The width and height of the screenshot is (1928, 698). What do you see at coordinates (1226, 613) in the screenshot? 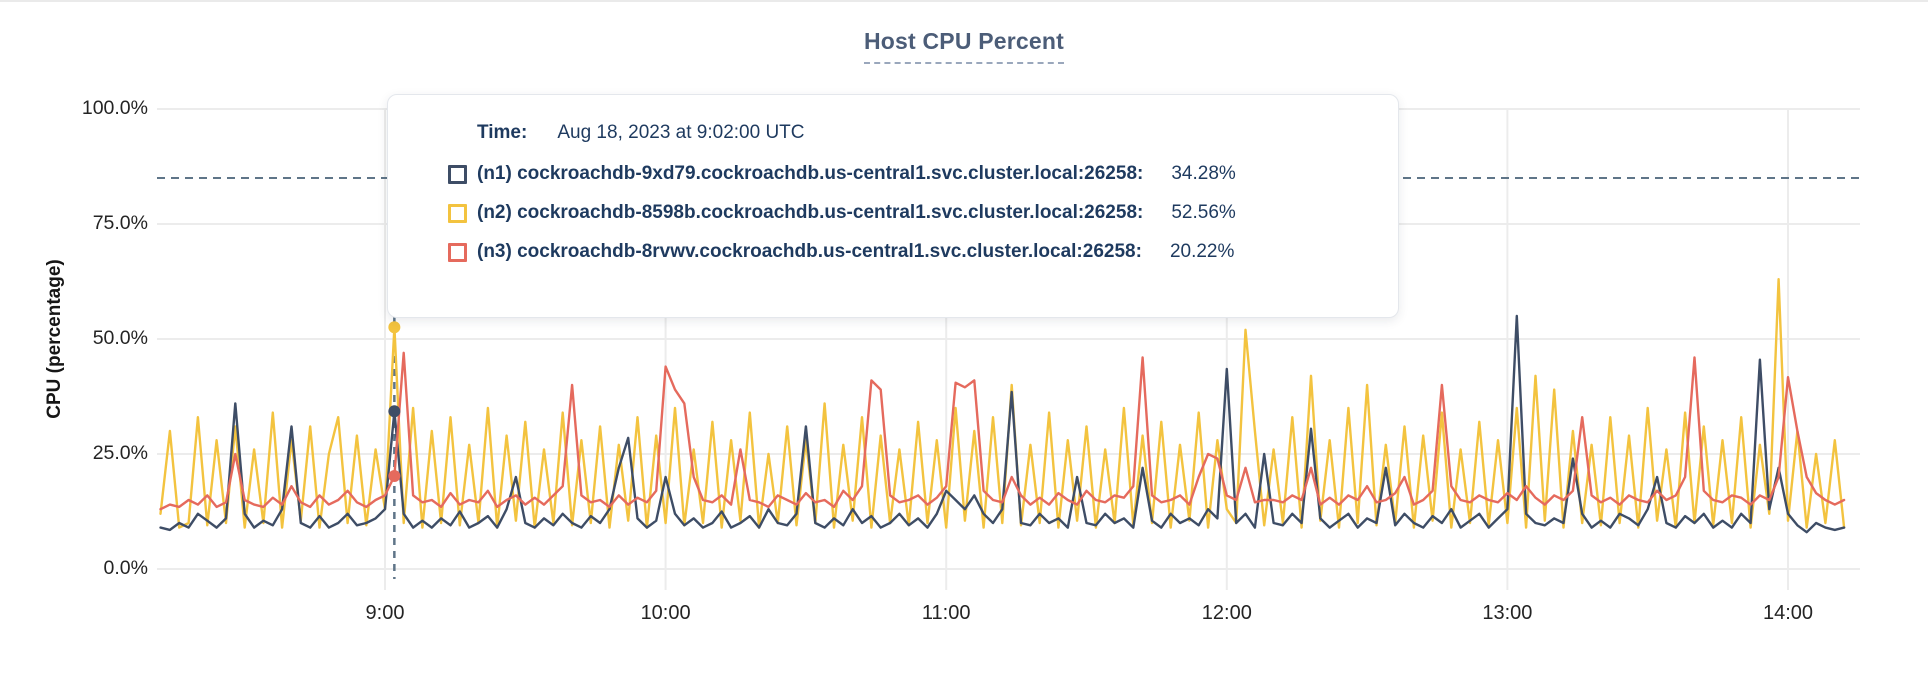
I see `x-tick-label: 12:00` at bounding box center [1226, 613].